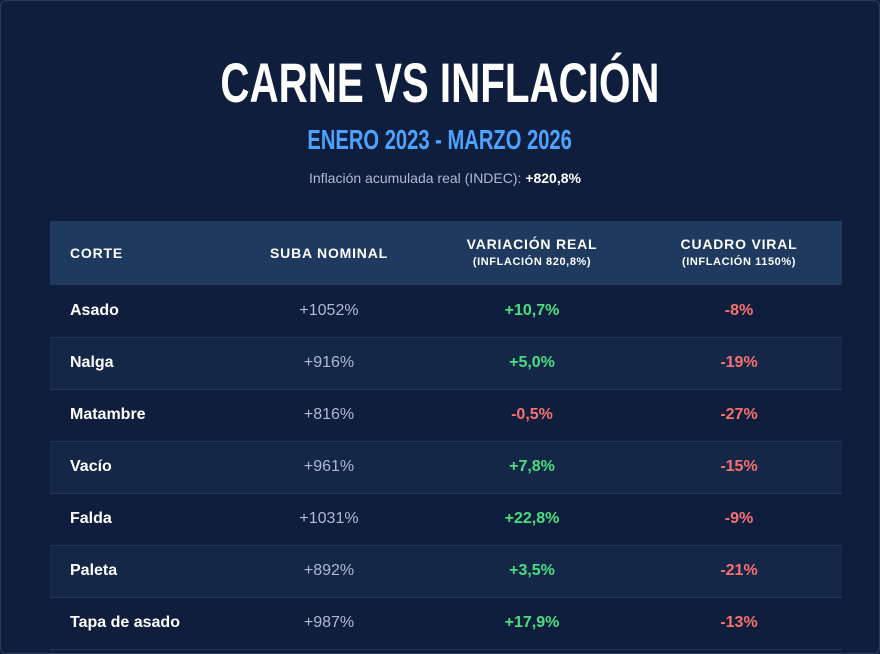  What do you see at coordinates (446, 571) in the screenshot?
I see `table-row: Paleta +892% +3,5% -21%` at bounding box center [446, 571].